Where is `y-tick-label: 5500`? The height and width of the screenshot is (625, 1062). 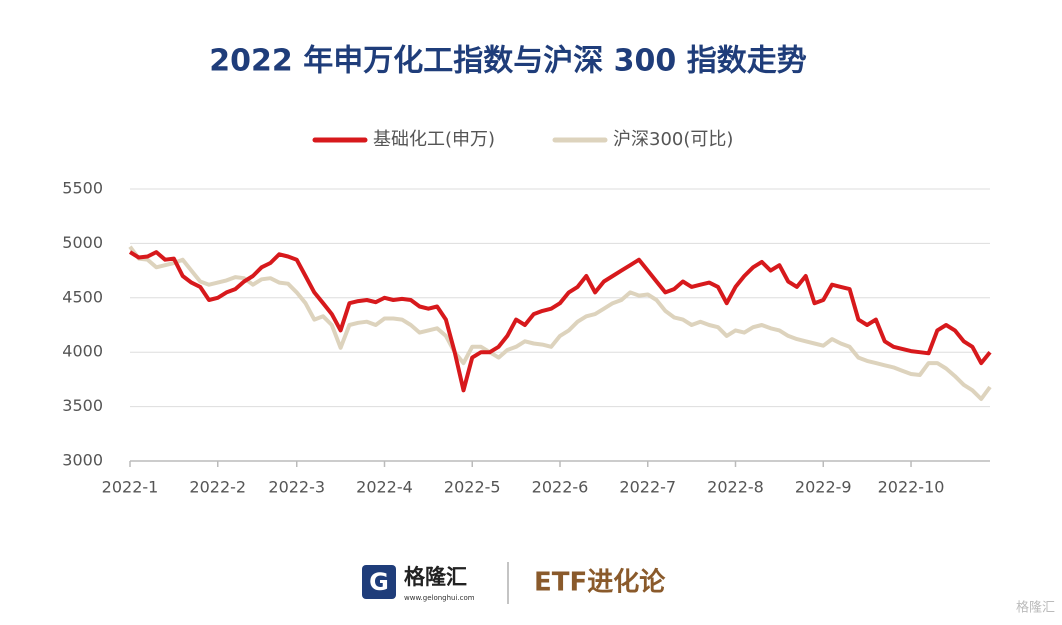
y-tick-label: 5500 is located at coordinates (82, 188).